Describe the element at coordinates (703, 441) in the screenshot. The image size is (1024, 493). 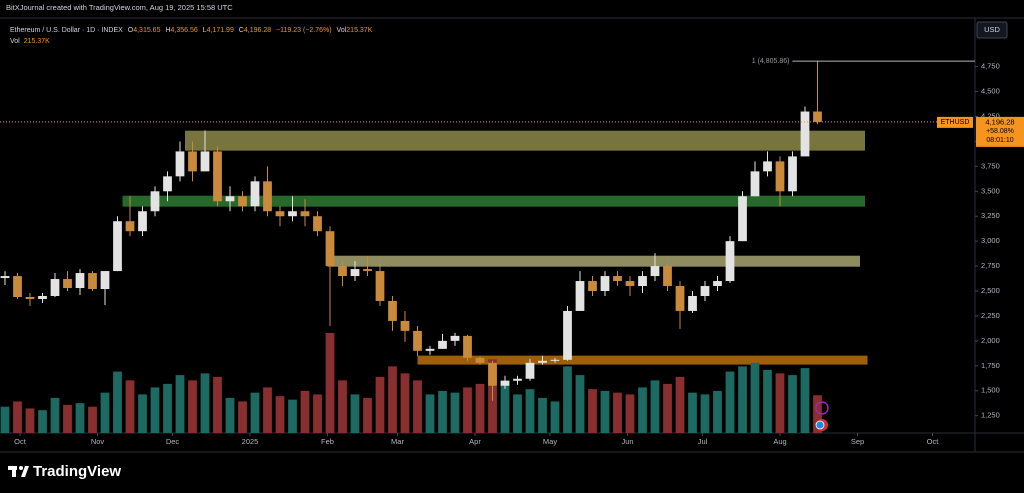
I see `x-tick-label: Jul` at that location.